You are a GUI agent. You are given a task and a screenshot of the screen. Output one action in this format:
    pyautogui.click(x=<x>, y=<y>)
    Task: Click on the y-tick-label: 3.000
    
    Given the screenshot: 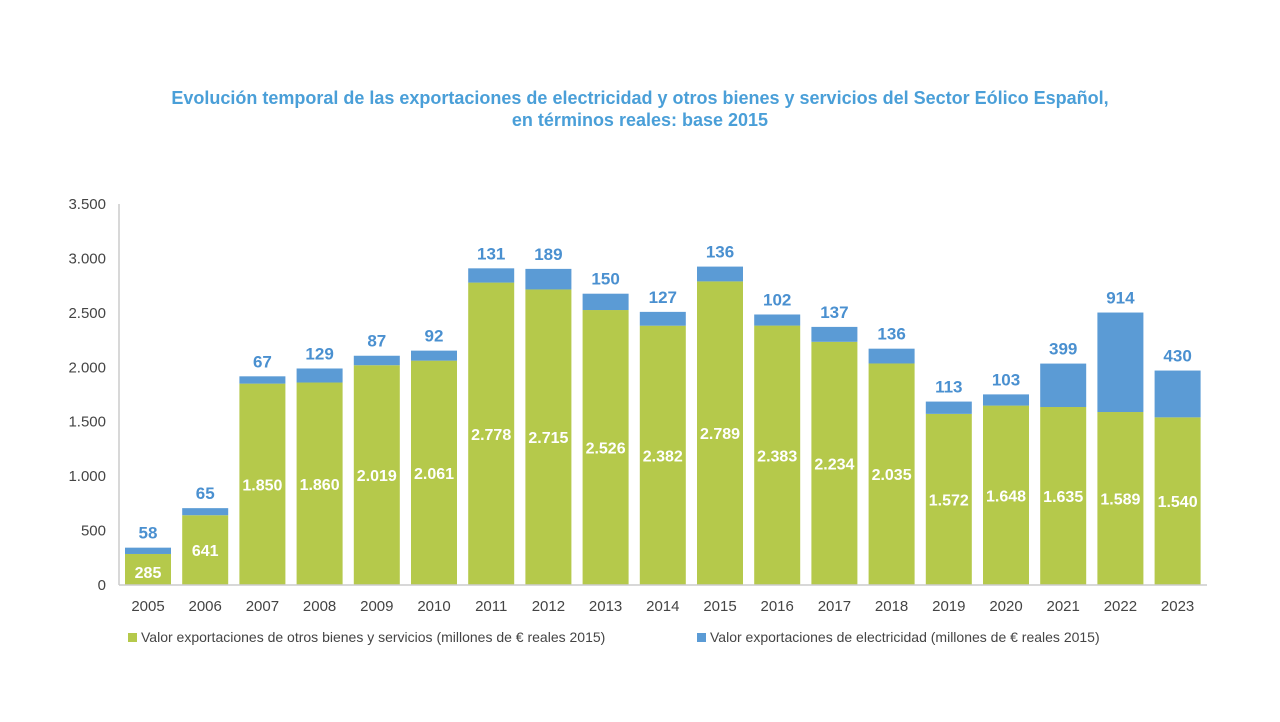 What is the action you would take?
    pyautogui.click(x=87, y=258)
    